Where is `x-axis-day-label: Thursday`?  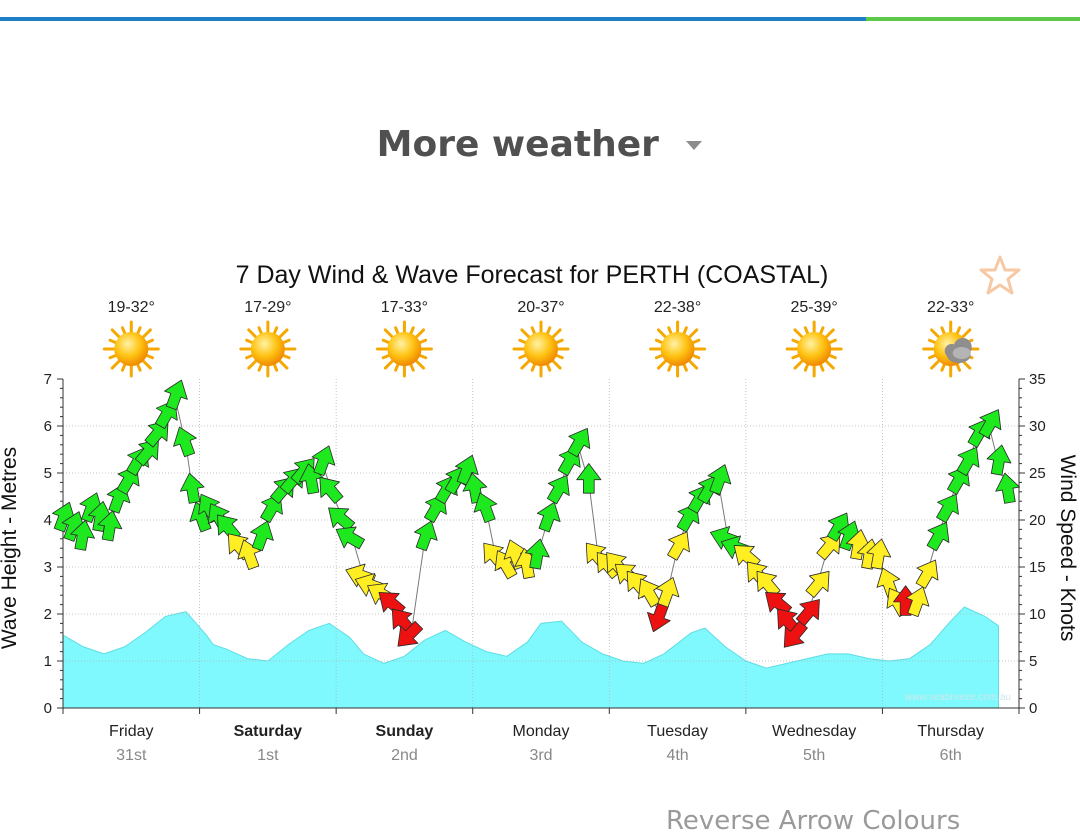
x-axis-day-label: Thursday is located at coordinates (950, 731).